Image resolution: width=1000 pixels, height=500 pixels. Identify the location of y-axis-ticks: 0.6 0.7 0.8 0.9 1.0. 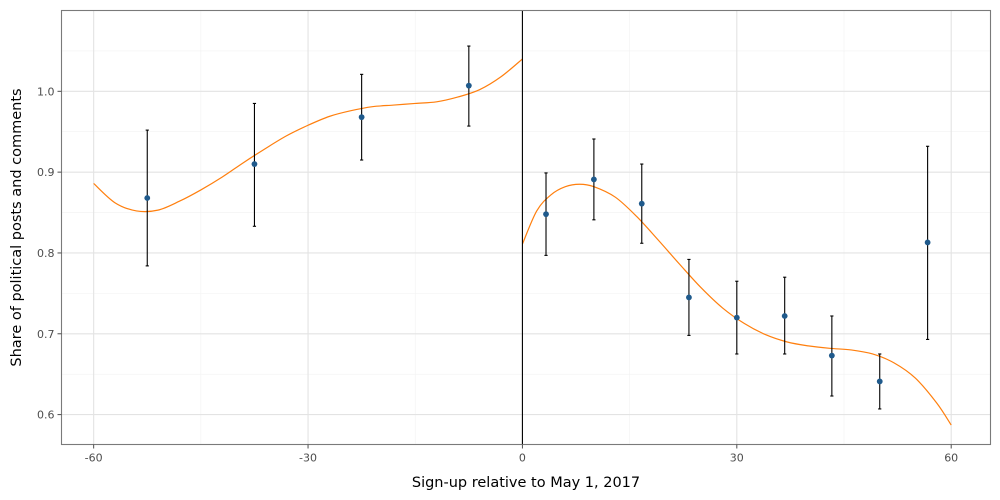
(49, 253).